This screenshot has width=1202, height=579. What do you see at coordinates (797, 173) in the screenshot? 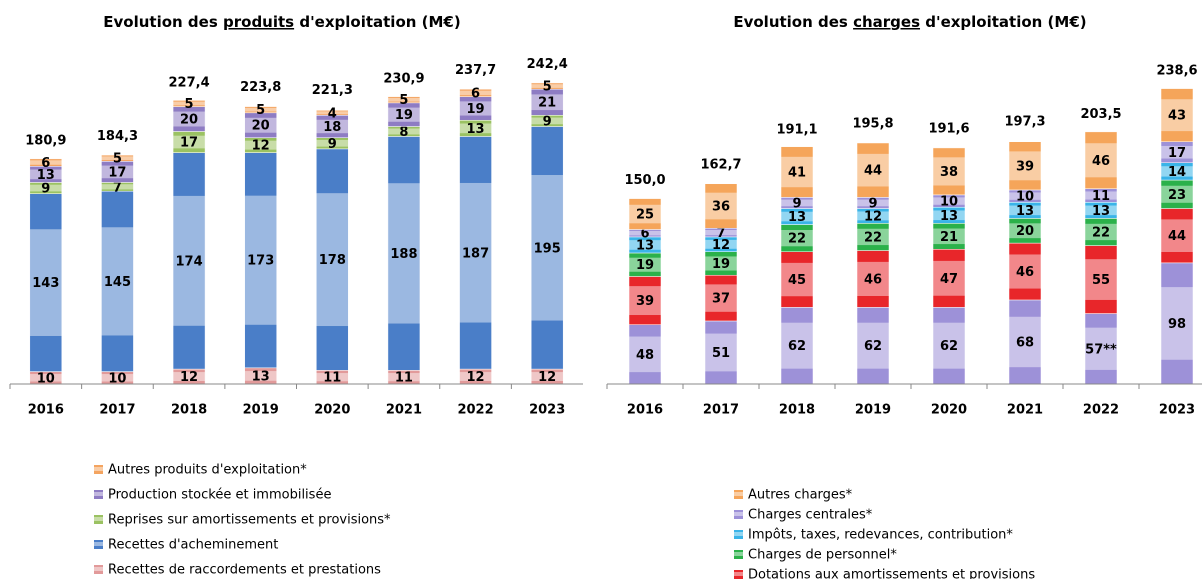
I see `value-label: 41` at bounding box center [797, 173].